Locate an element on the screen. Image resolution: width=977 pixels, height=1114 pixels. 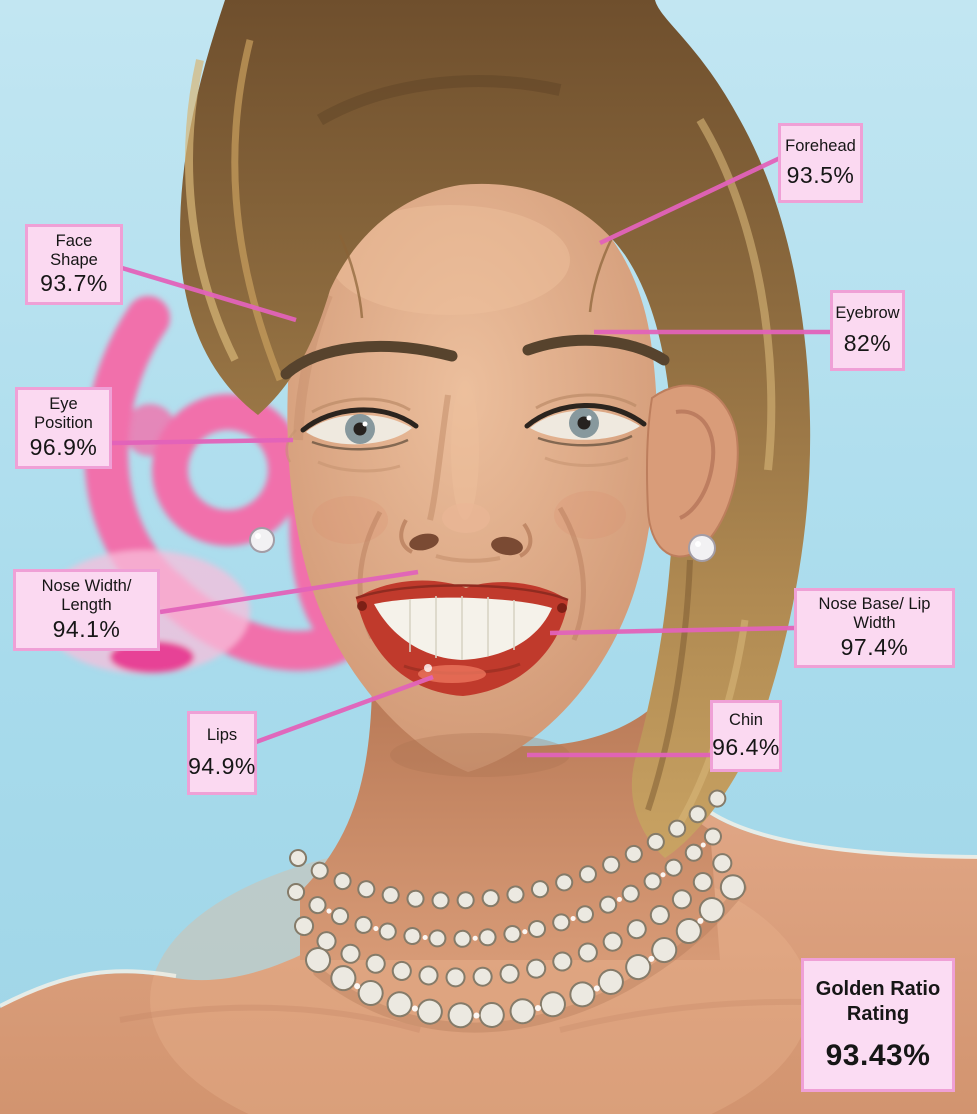
annotation-label: Nose Base/ Lip Width is located at coordinates (874, 614).